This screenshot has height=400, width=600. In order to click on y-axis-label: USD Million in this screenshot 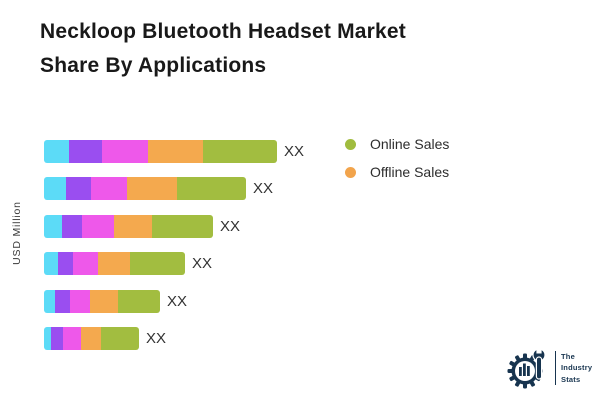, I will do `click(17, 233)`.